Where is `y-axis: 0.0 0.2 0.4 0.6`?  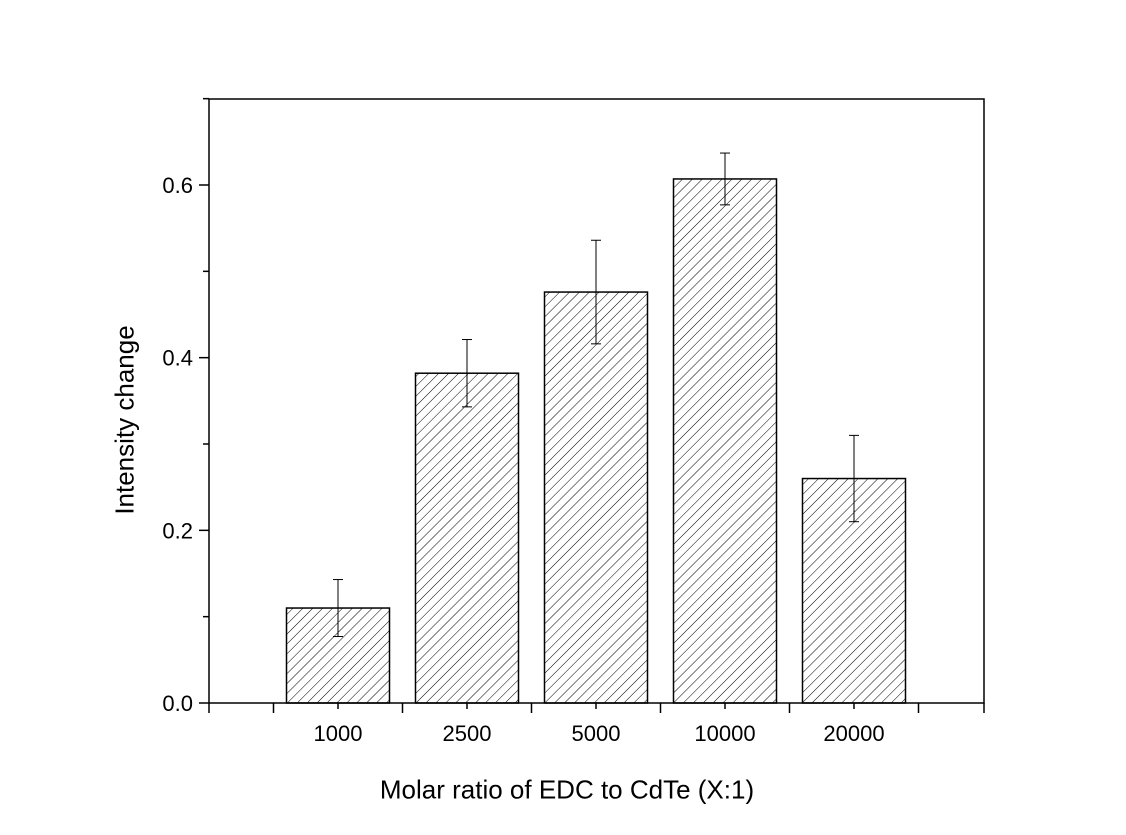 y-axis: 0.0 0.2 0.4 0.6 is located at coordinates (185, 406).